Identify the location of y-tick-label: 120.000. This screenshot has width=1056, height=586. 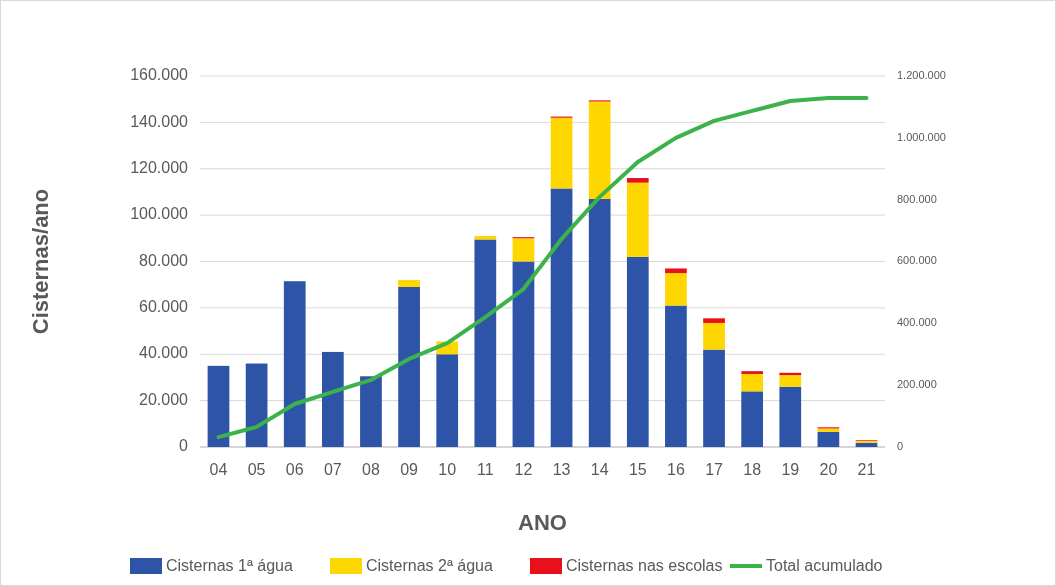
(159, 167).